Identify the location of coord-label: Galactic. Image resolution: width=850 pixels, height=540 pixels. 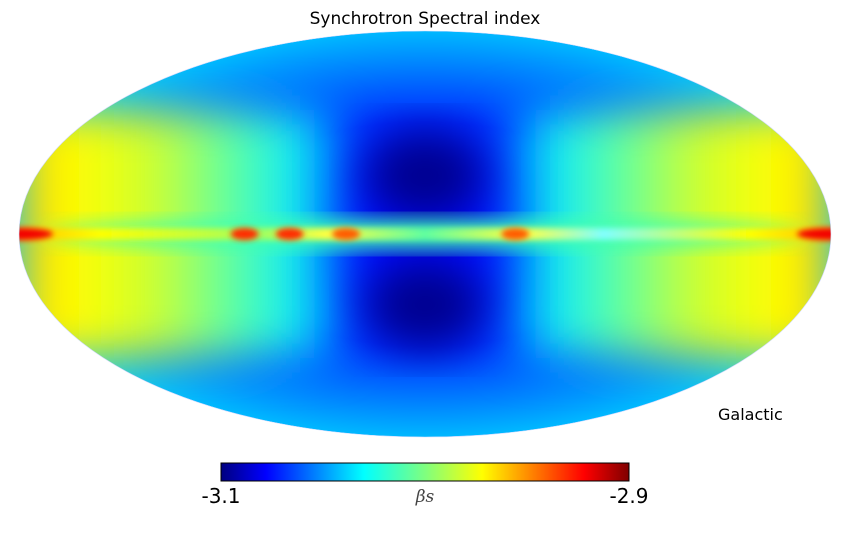
(750, 414).